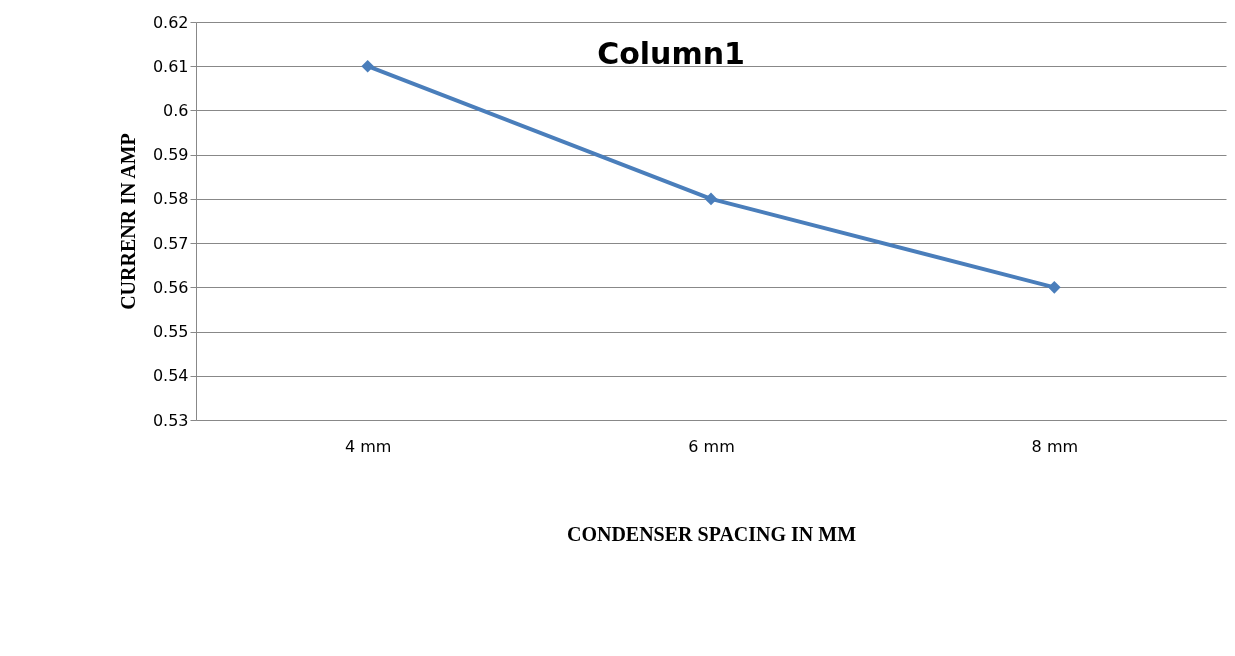 This screenshot has width=1235, height=656. Describe the element at coordinates (170, 199) in the screenshot. I see `y-tick-label: 0.58` at that location.